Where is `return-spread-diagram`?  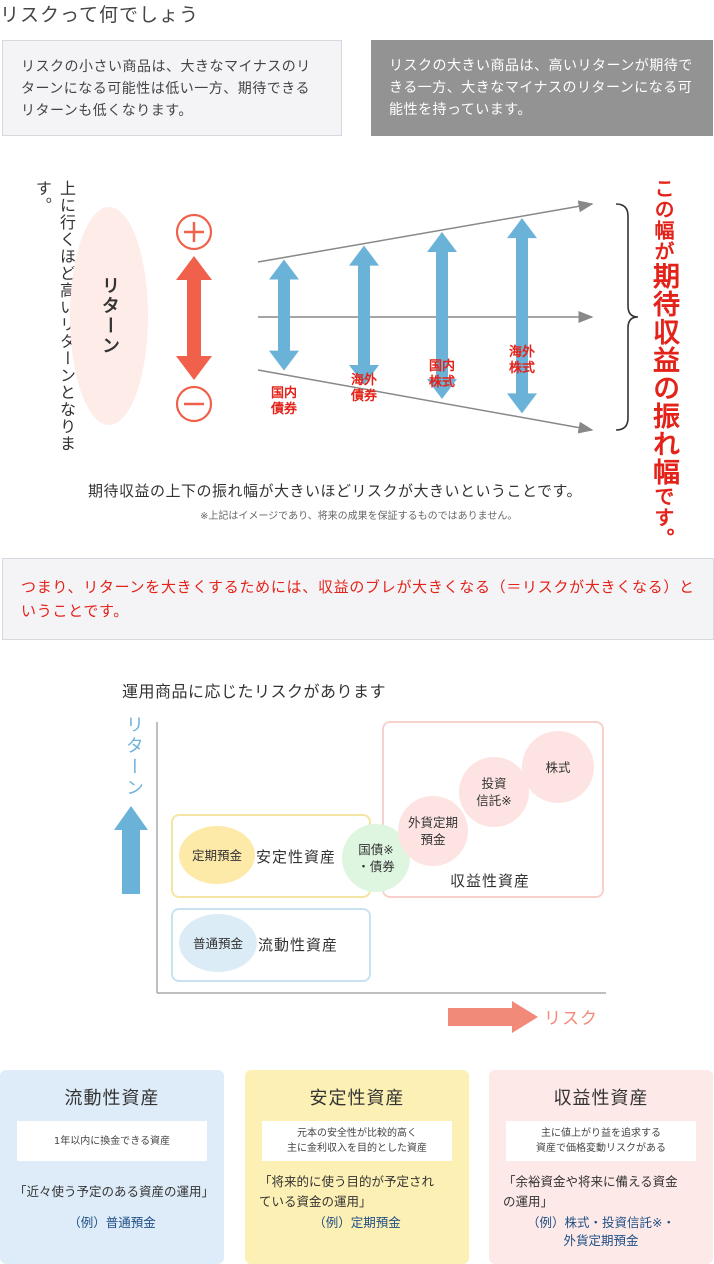 return-spread-diagram is located at coordinates (407, 317).